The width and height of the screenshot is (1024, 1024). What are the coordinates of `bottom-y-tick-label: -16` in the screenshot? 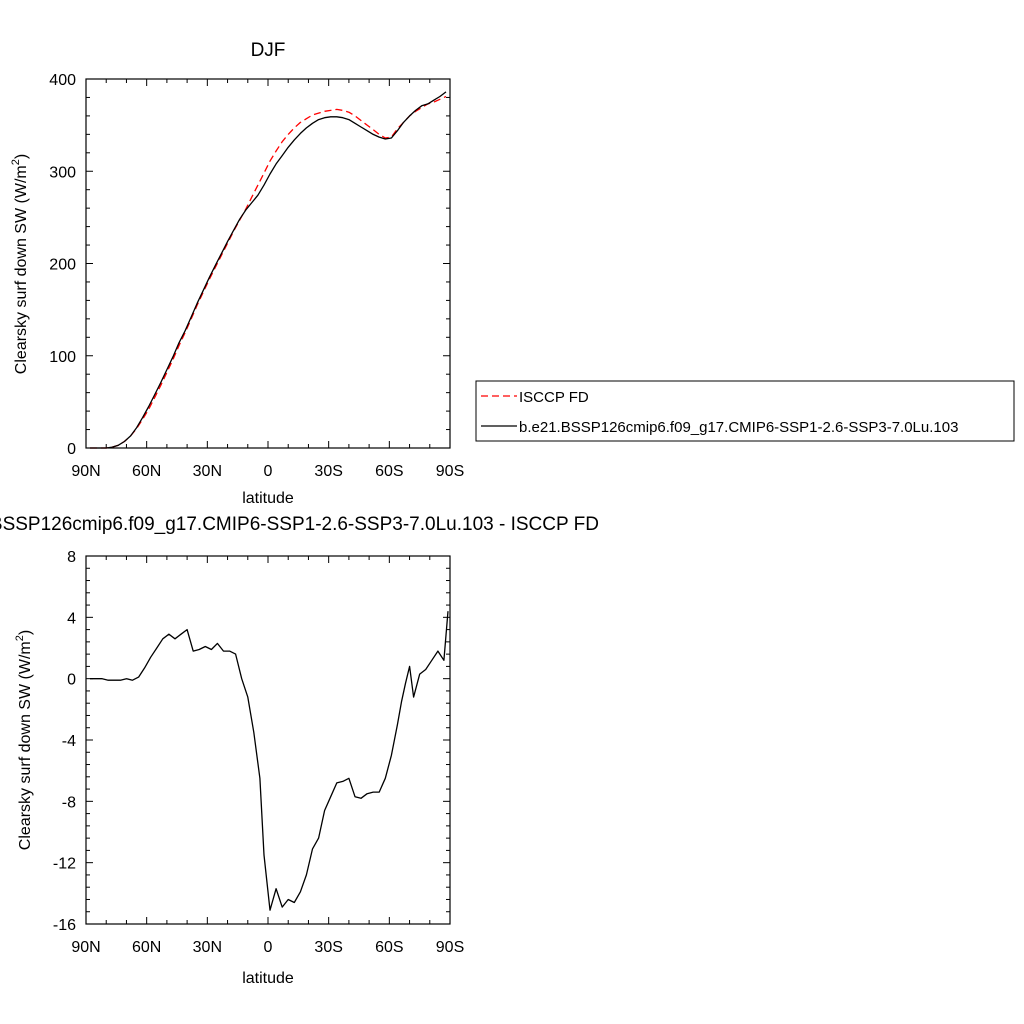 It's located at (64, 925).